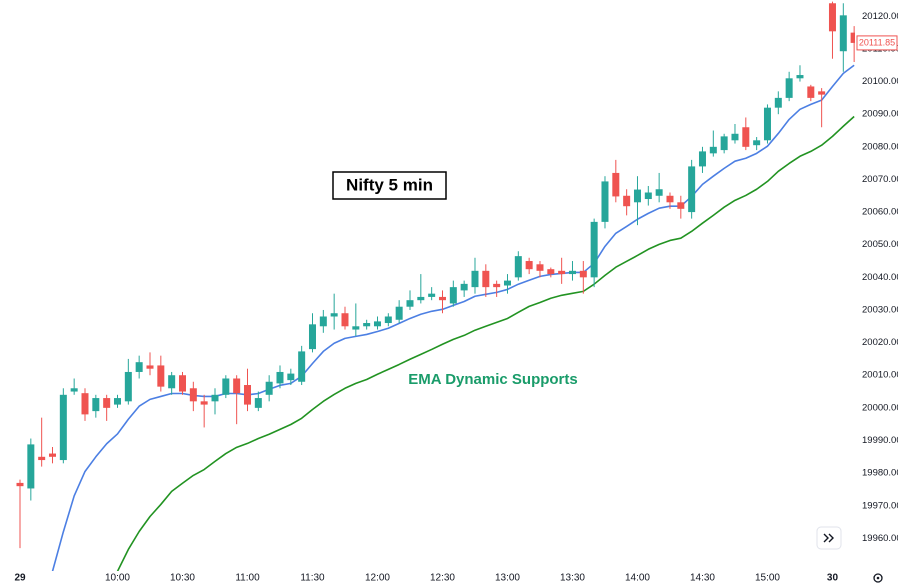  I want to click on x-tick-label: 13:30, so click(572, 578).